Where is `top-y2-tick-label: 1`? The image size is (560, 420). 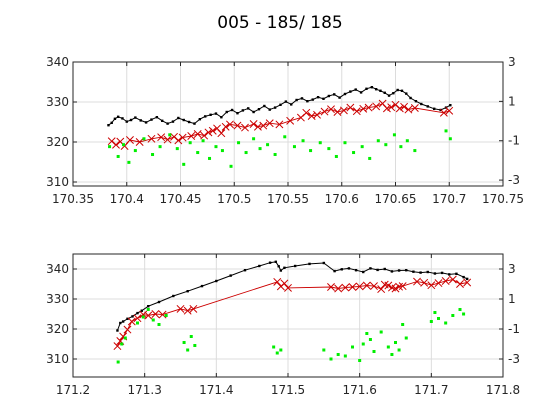
top-y2-tick-label: 1 is located at coordinates (512, 101).